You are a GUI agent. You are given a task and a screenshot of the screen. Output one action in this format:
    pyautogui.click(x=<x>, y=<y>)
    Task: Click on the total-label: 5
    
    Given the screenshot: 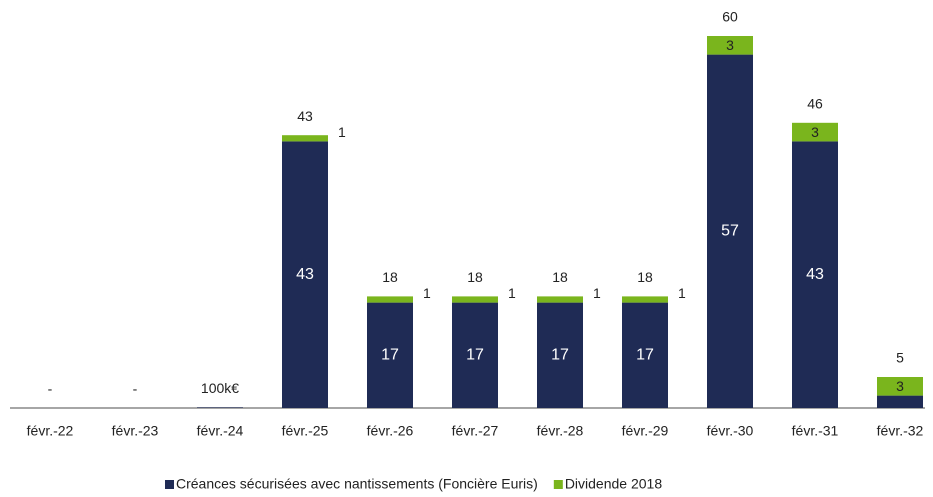 What is the action you would take?
    pyautogui.click(x=900, y=358)
    